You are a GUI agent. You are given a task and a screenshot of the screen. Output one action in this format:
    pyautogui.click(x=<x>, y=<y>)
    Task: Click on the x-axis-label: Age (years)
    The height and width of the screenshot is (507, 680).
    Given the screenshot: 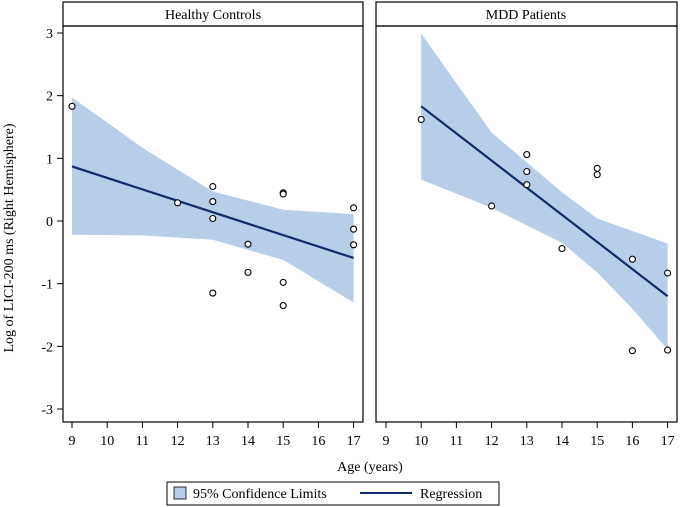 What is the action you would take?
    pyautogui.click(x=370, y=467)
    